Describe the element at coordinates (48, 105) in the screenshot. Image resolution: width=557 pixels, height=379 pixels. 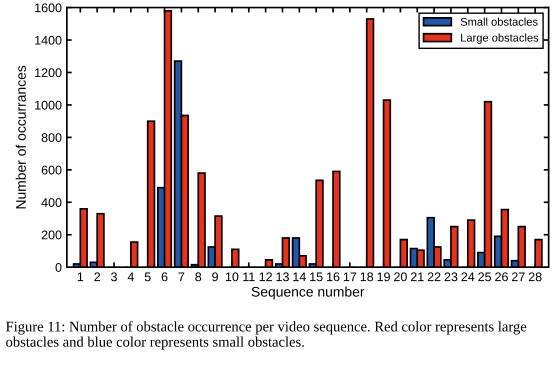
I see `y-tick-label: 1000` at that location.